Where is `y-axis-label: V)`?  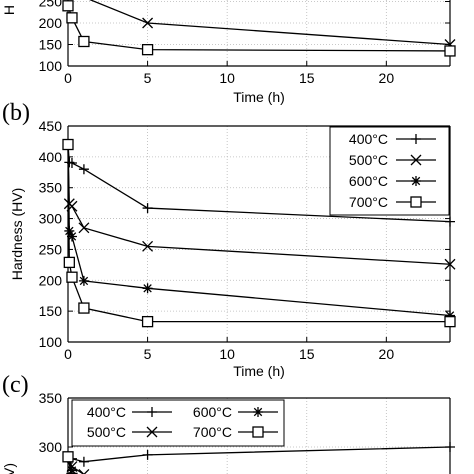 y-axis-label: V) is located at coordinates (9, 468).